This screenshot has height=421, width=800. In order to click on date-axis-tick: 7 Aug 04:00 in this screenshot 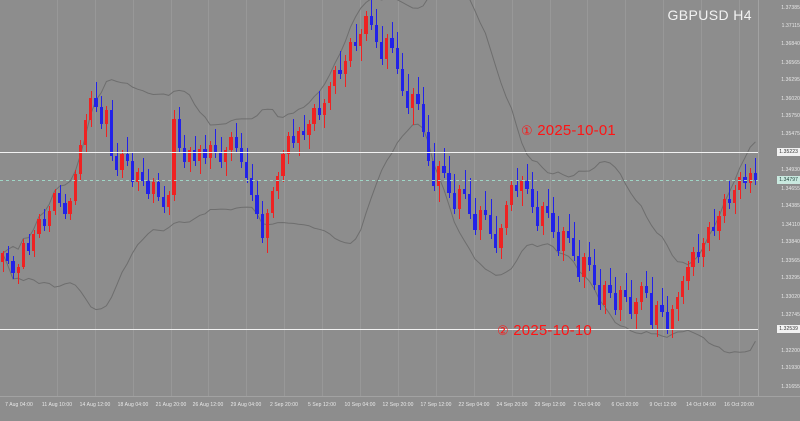, I will do `click(19, 405)`.